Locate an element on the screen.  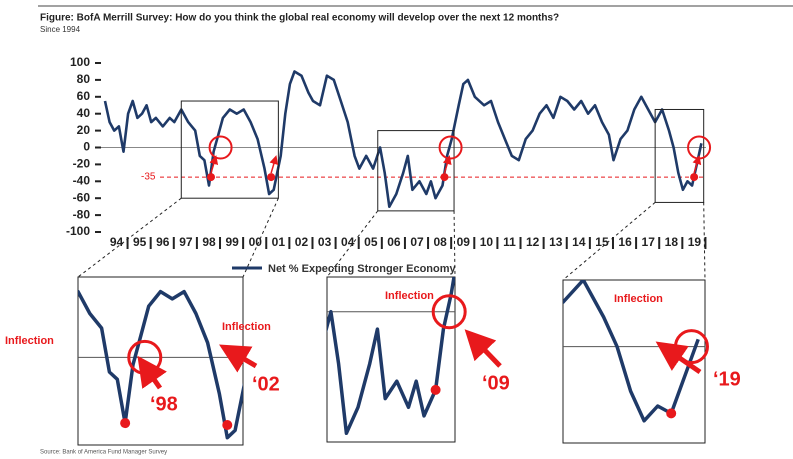
x-tick-label: 17 is located at coordinates (649, 242).